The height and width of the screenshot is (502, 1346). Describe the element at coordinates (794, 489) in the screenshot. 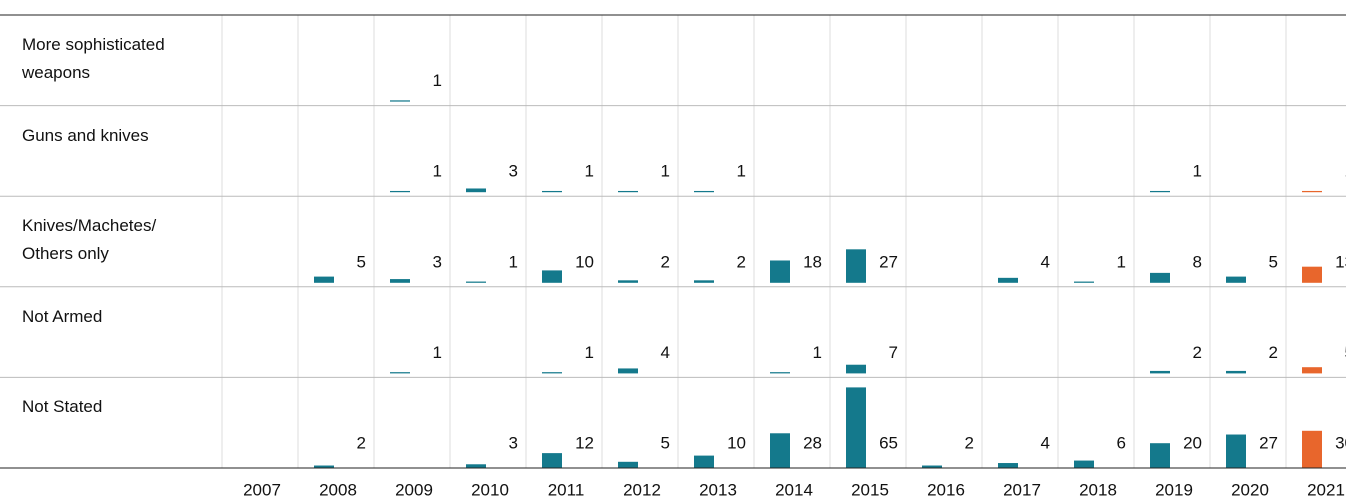

I see `x-tick-label: 2014` at that location.